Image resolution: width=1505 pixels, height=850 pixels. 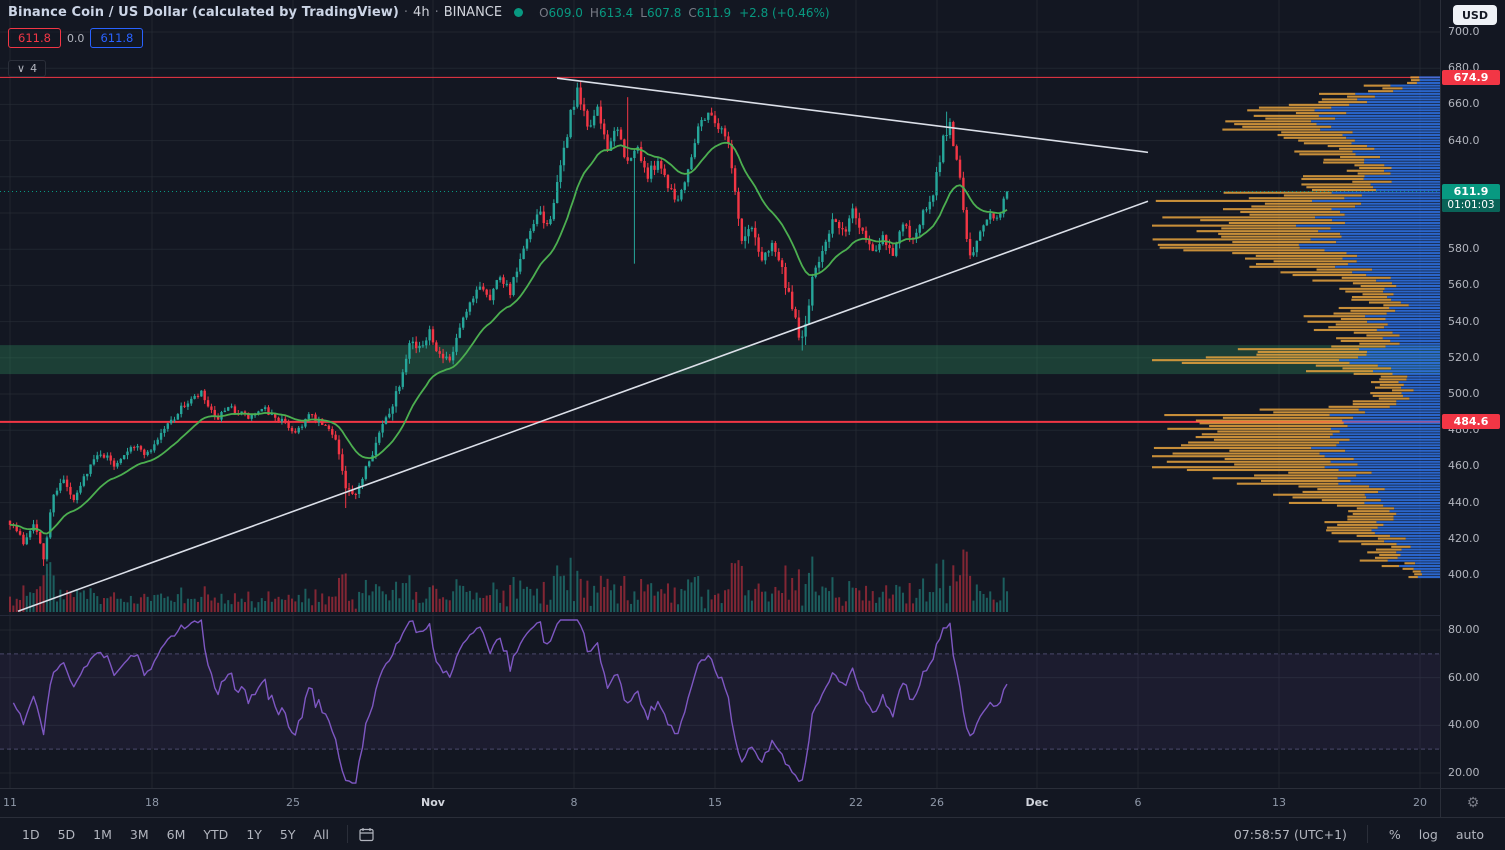 I want to click on time-axis-label: 15, so click(x=715, y=802).